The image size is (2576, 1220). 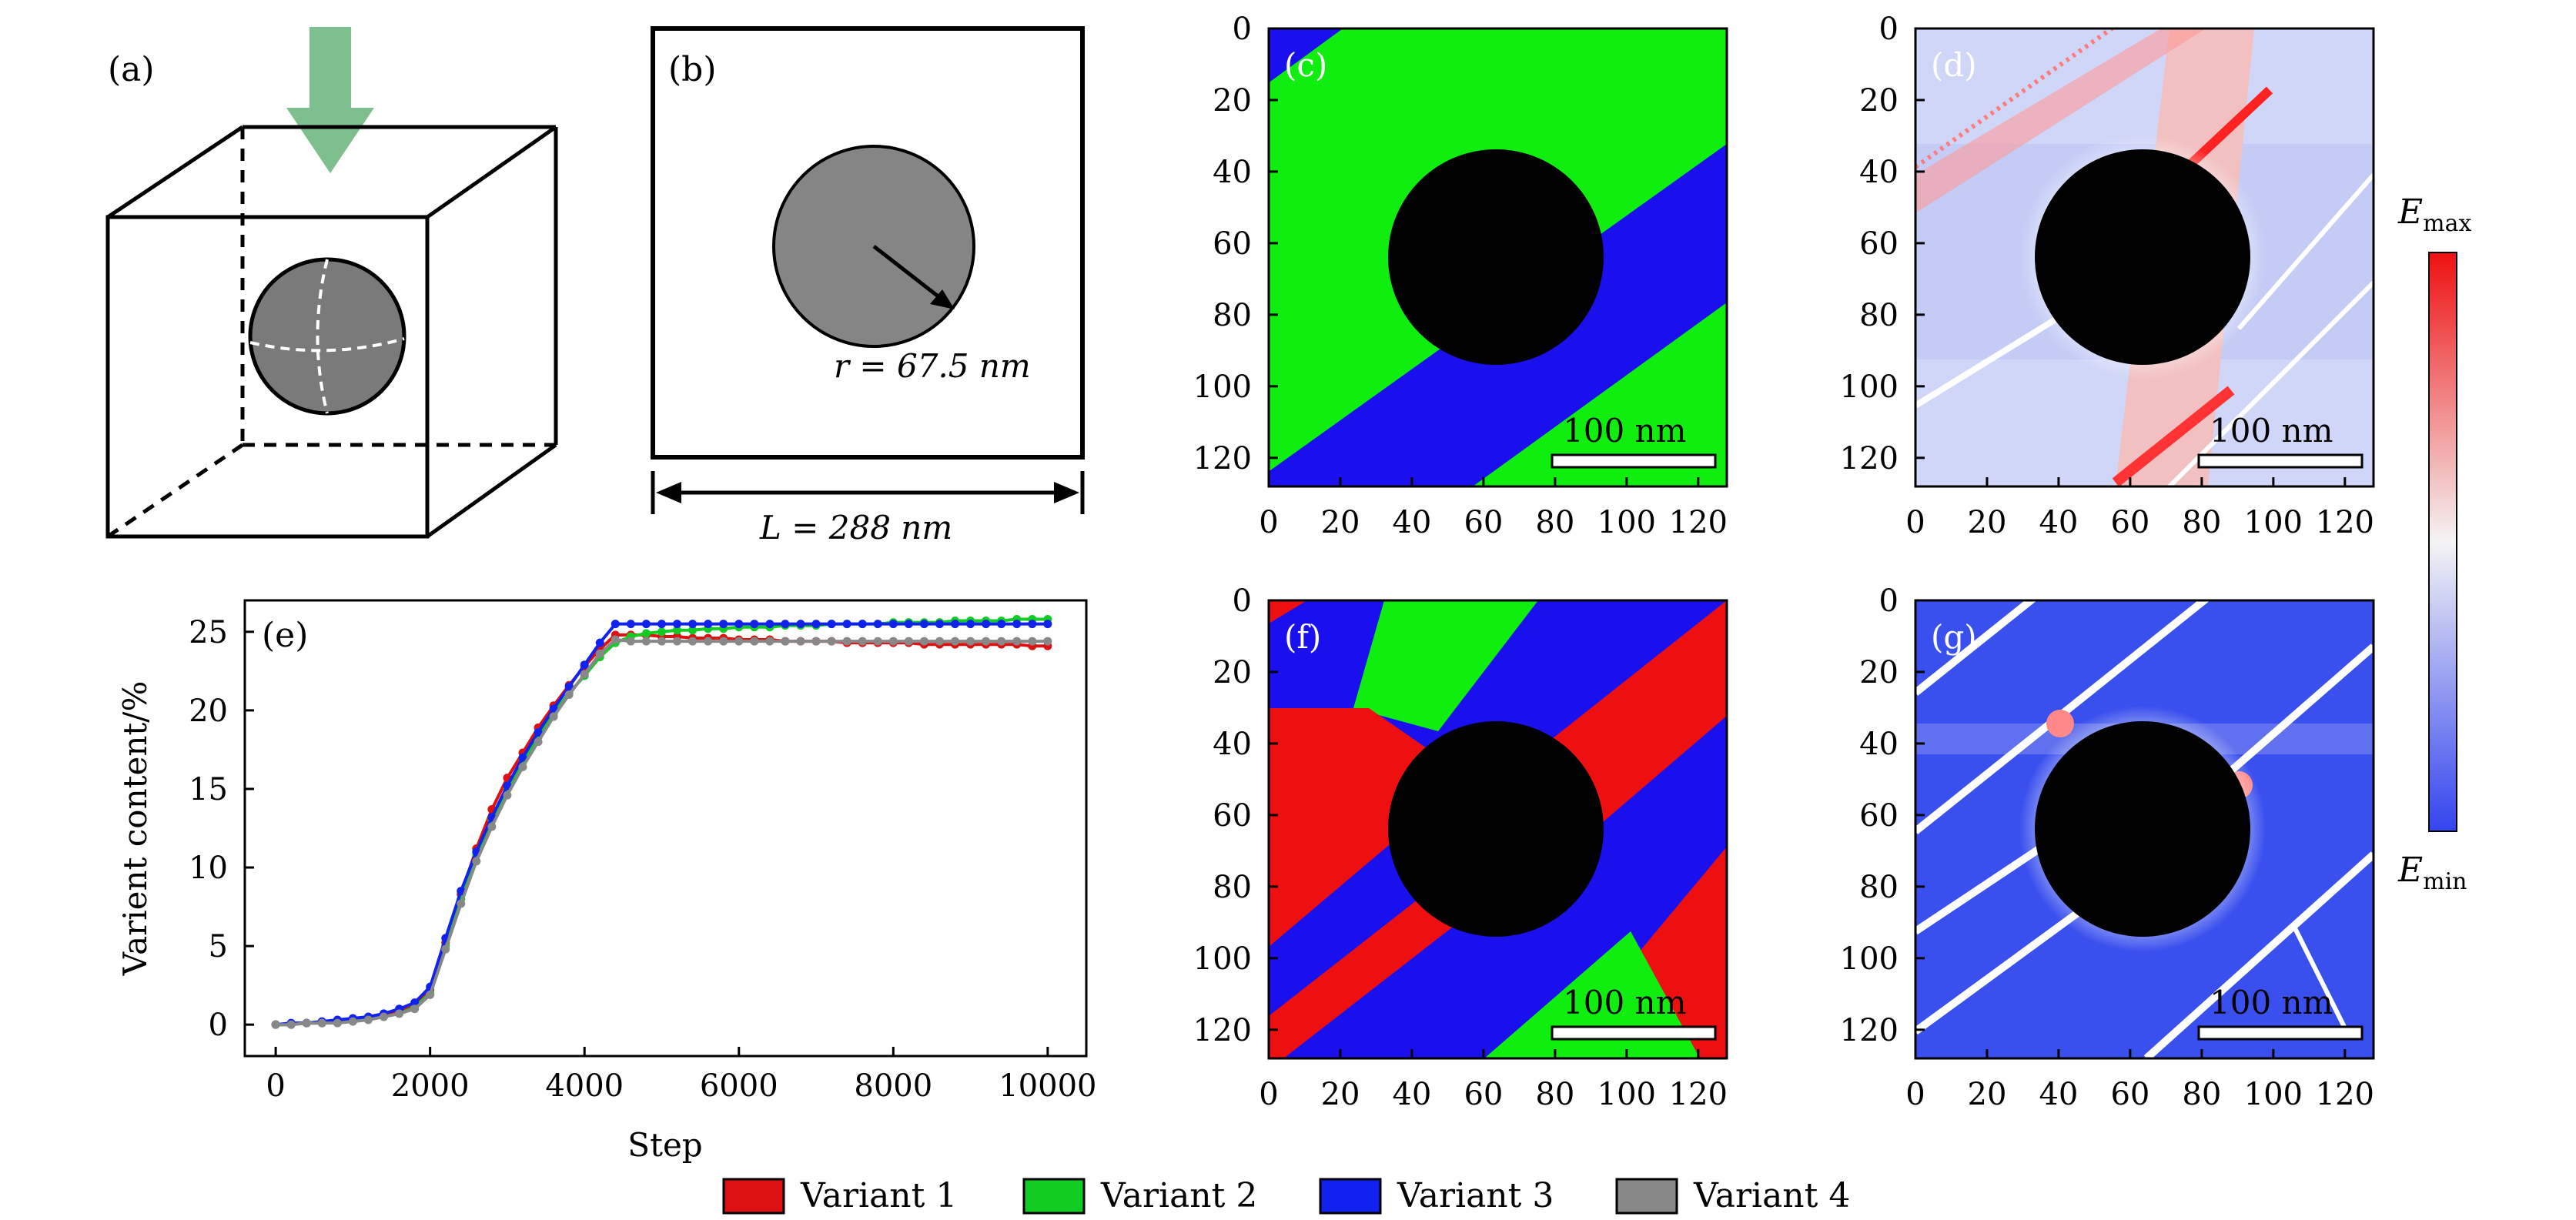 I want to click on chart-e-ytick-label: 5, so click(x=218, y=947).